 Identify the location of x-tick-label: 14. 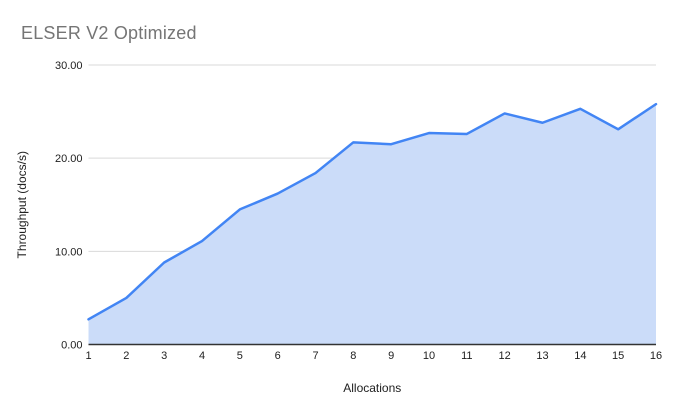
(580, 356).